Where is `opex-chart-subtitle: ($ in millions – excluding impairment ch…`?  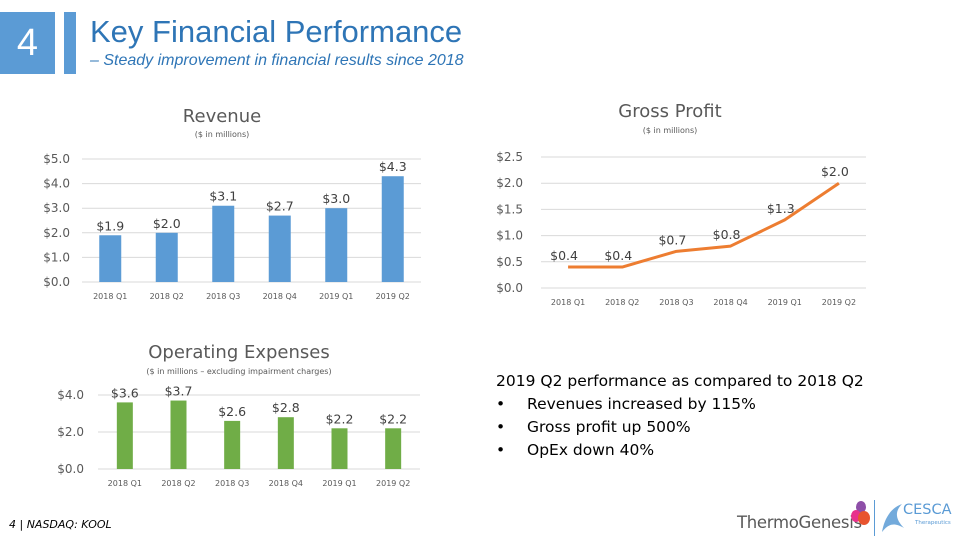 opex-chart-subtitle: ($ in millions – excluding impairment ch… is located at coordinates (238, 371).